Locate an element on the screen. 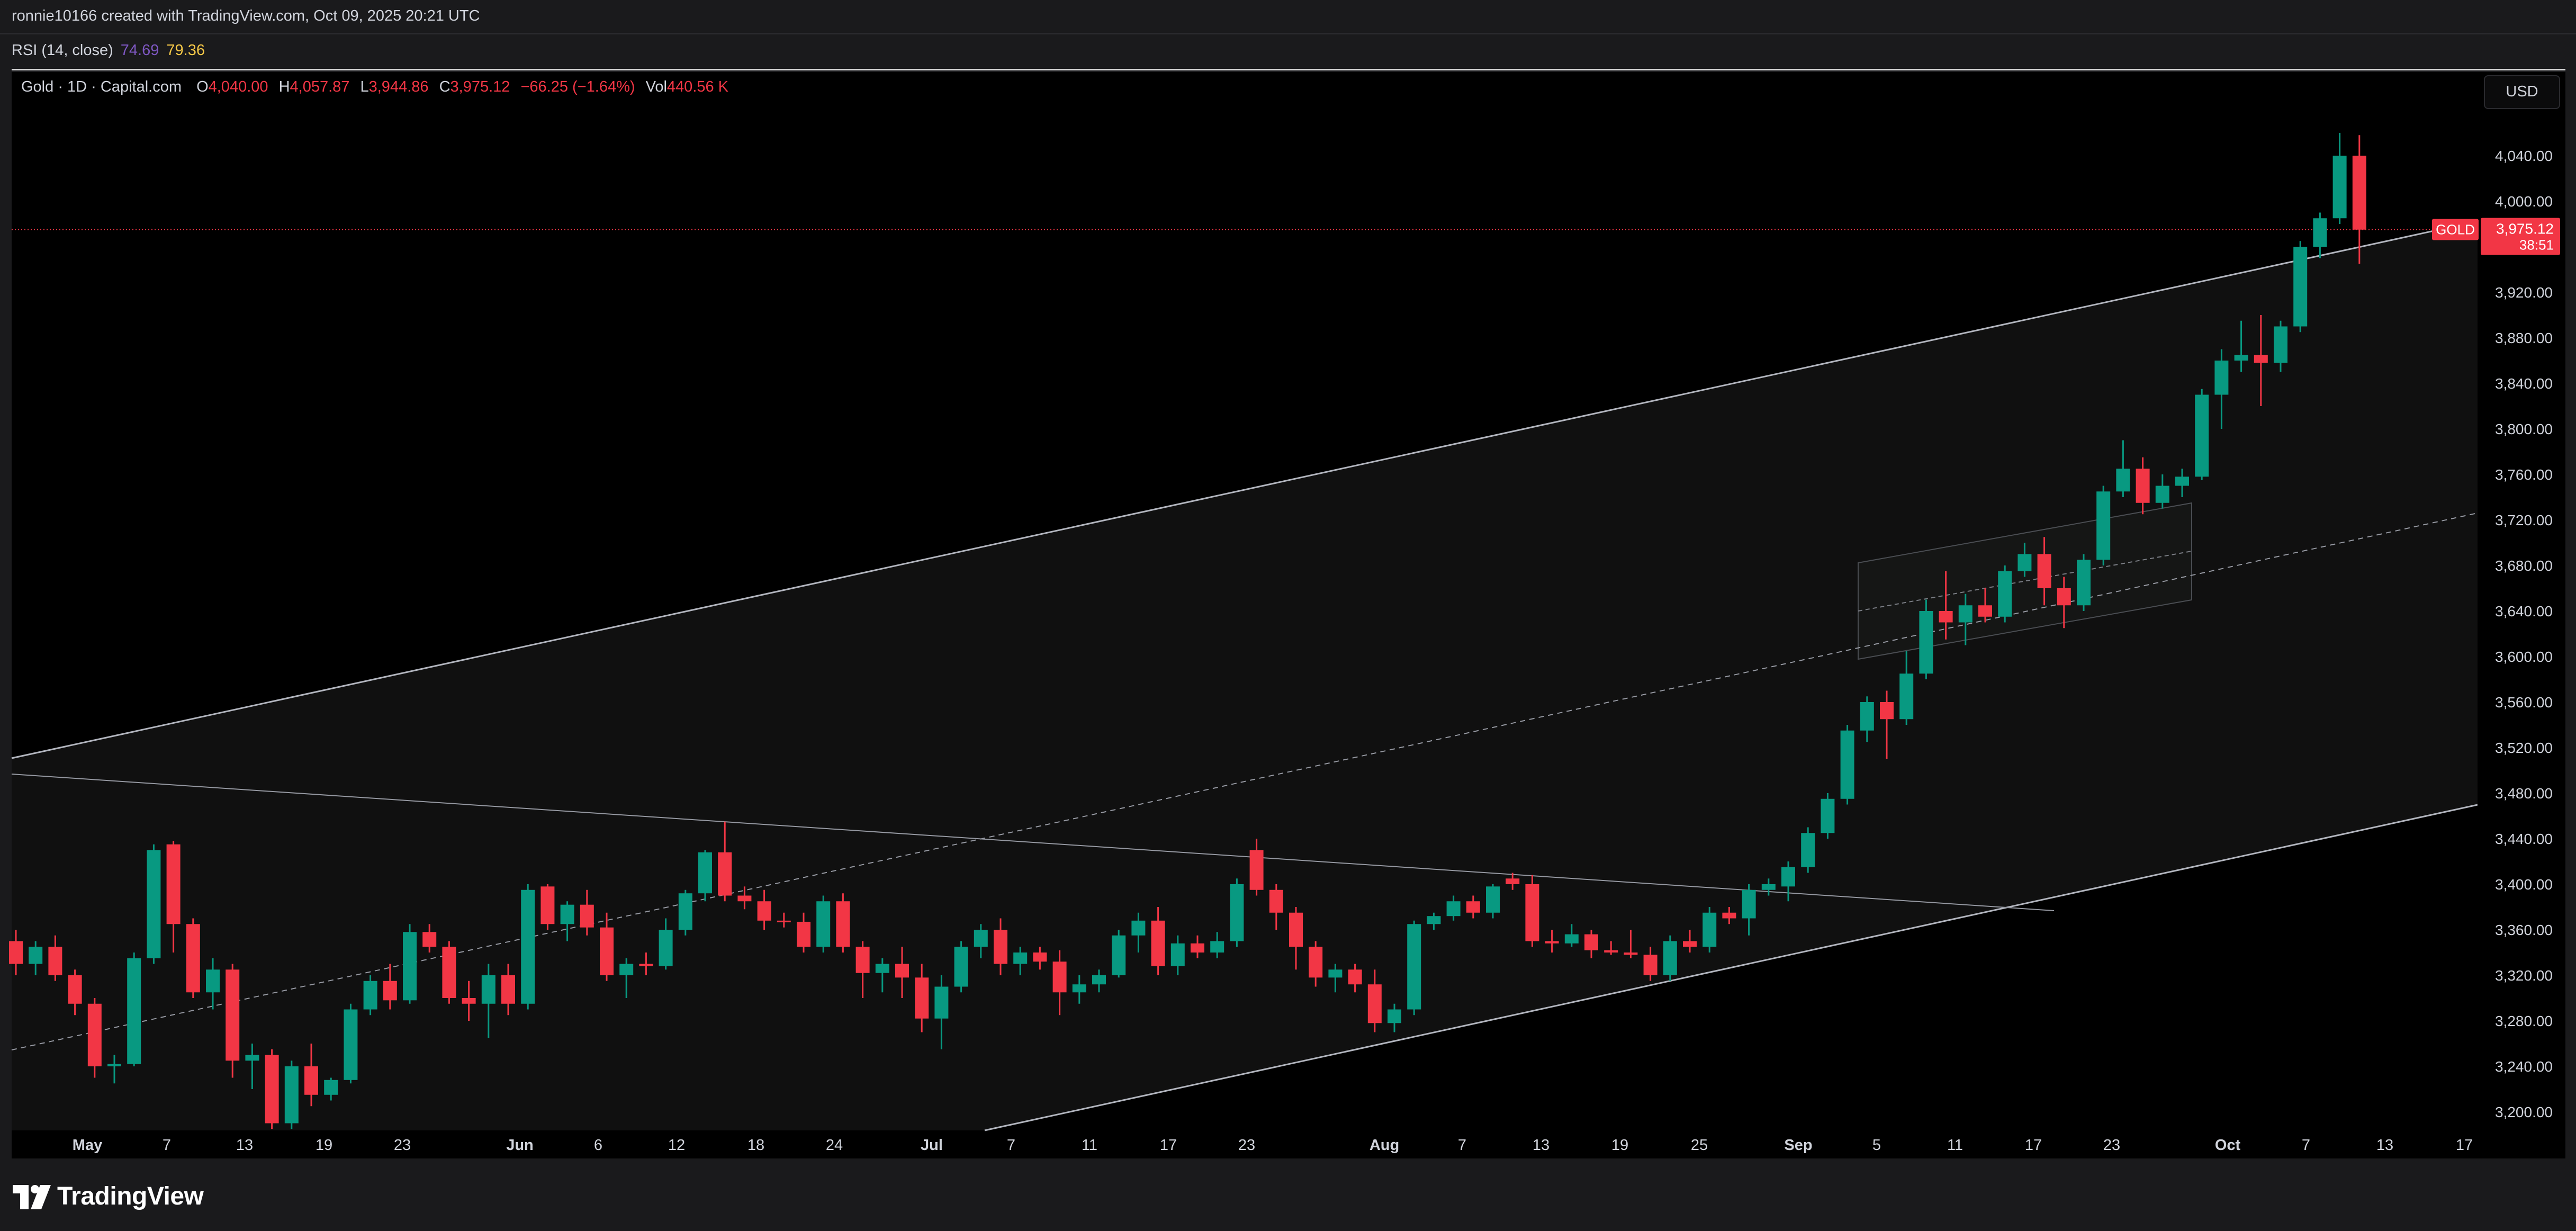  close-value: 3,975.12 is located at coordinates (480, 86).